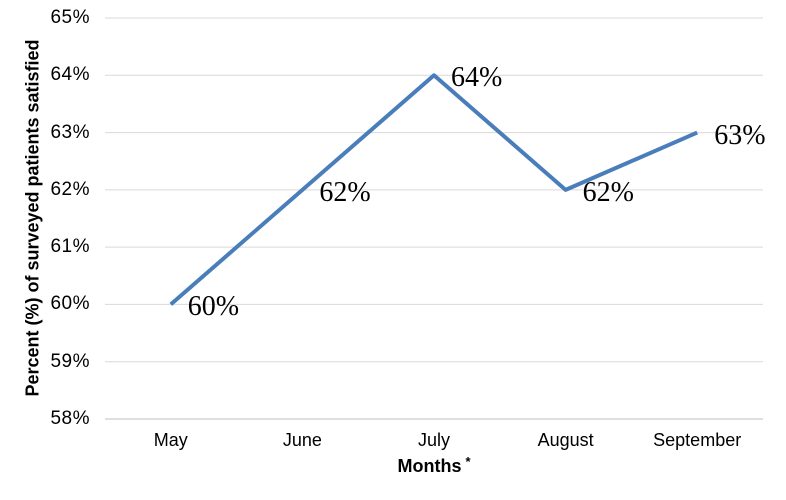 The image size is (786, 500). Describe the element at coordinates (70, 75) in the screenshot. I see `y-tick-label: 64%` at that location.